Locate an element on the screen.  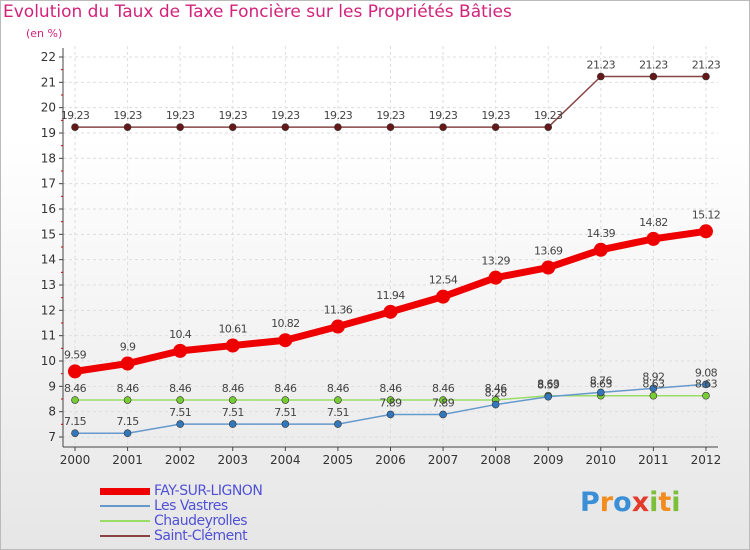
data-label: 10.4 is located at coordinates (180, 334).